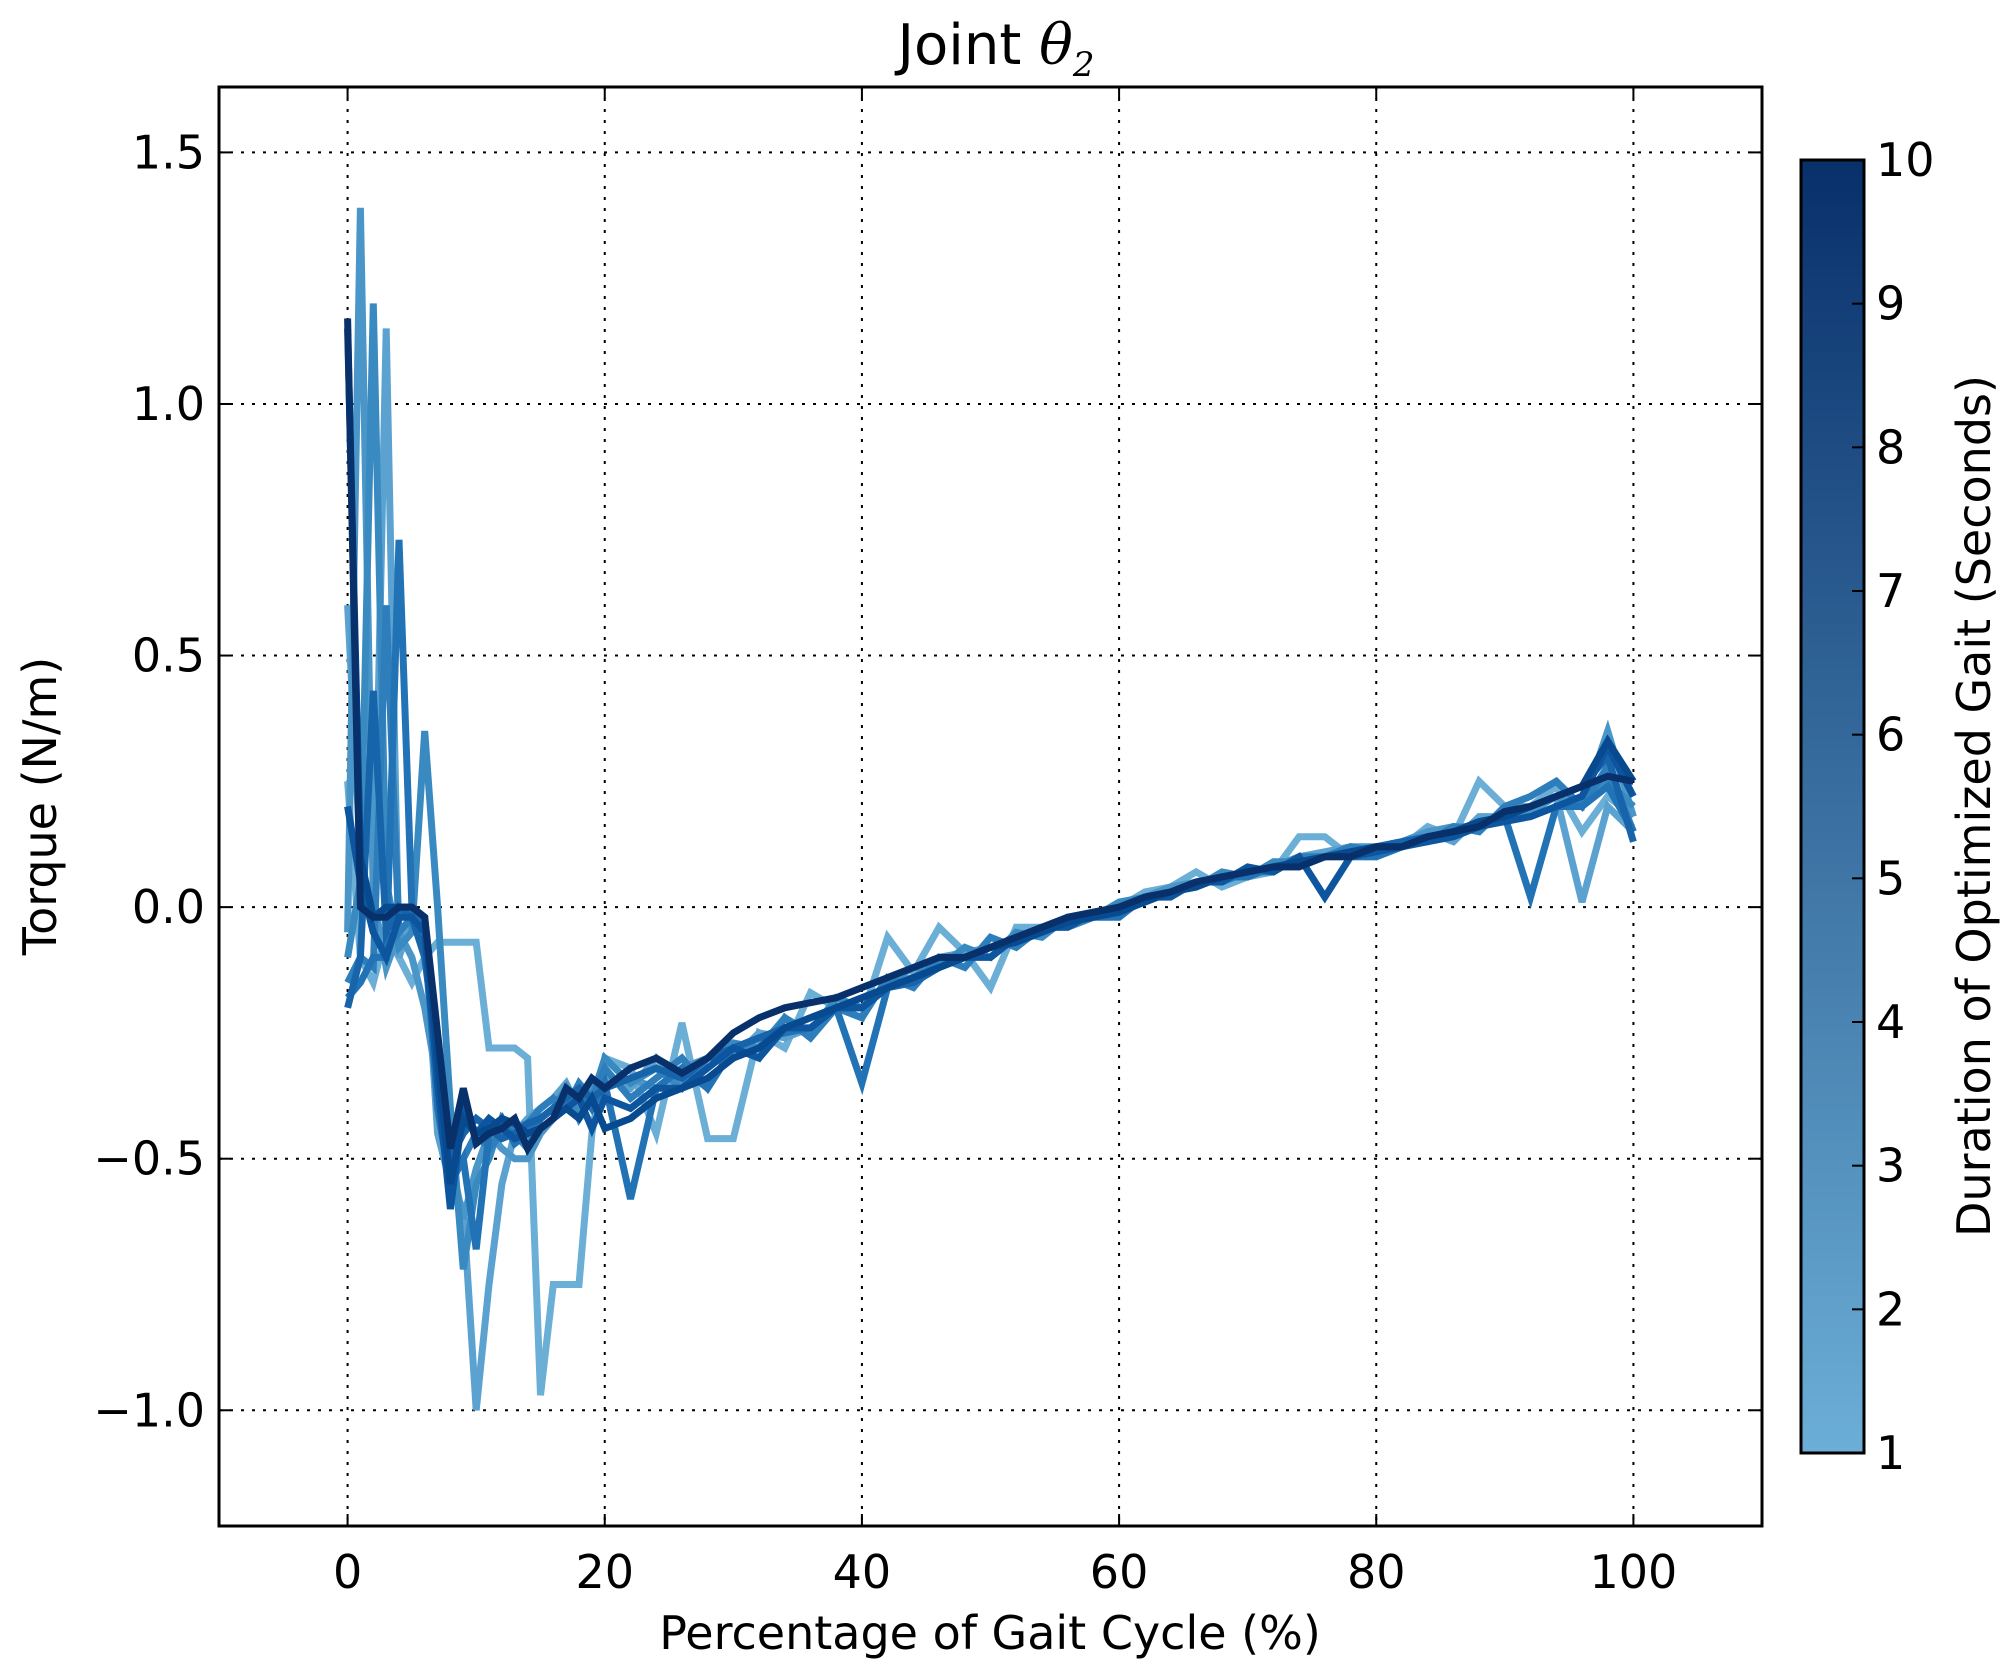  Describe the element at coordinates (1974, 806) in the screenshot. I see `colorbar-label: Duration of Optimized Gait (Seconds)` at that location.